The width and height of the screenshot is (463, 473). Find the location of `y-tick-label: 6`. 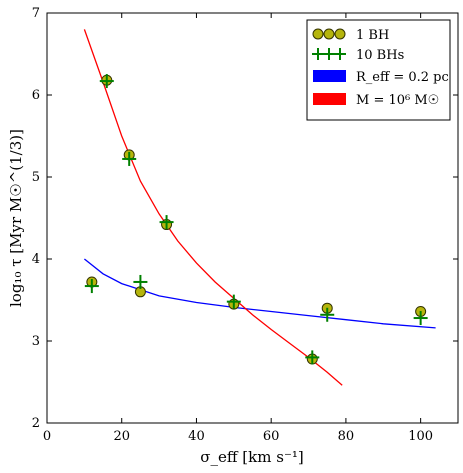

y-tick-label: 6 is located at coordinates (36, 95).